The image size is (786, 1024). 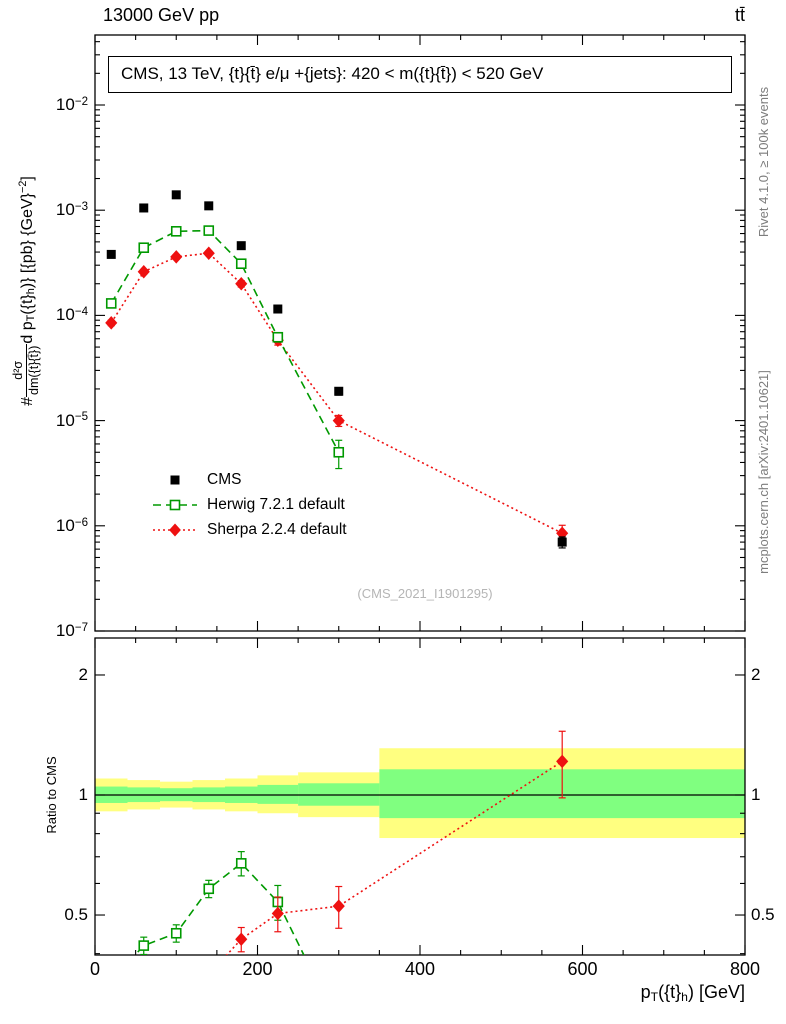 What do you see at coordinates (756, 674) in the screenshot?
I see `ratio-tick-label-right: 2` at bounding box center [756, 674].